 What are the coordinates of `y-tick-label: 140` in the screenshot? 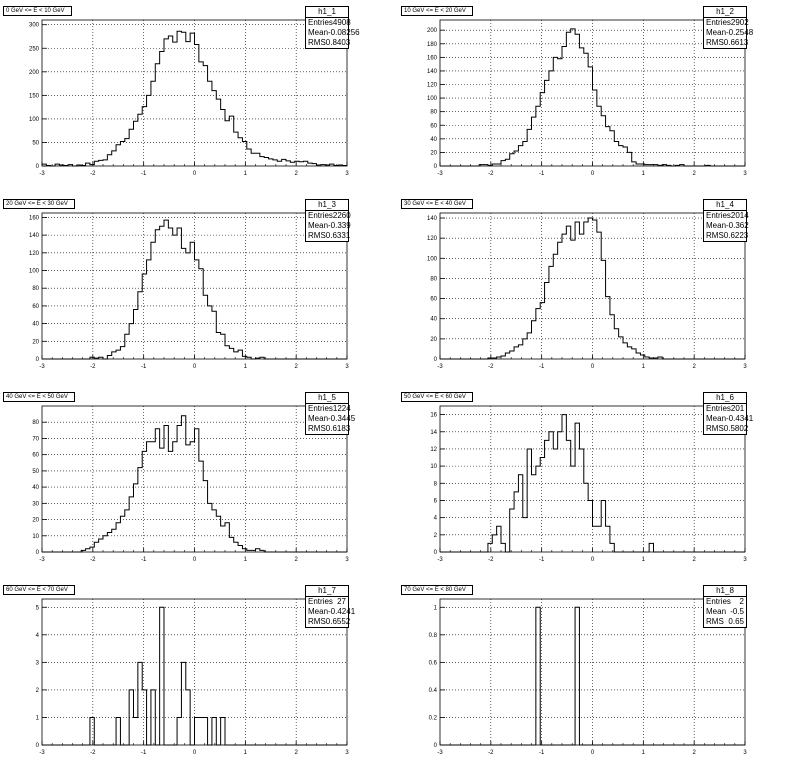 It's located at (34, 236).